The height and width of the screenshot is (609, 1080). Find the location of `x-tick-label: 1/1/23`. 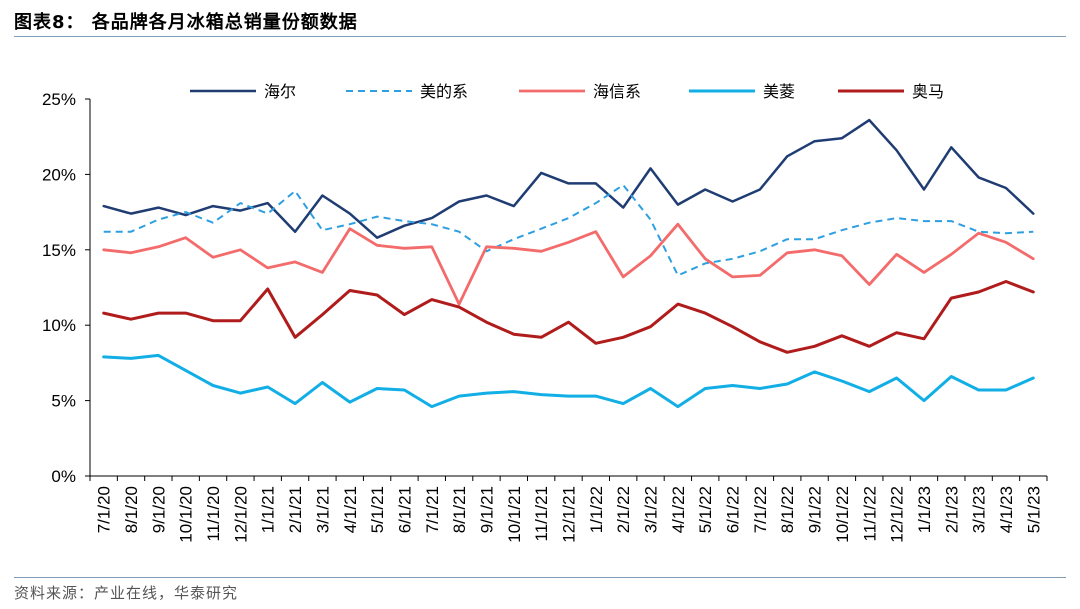

x-tick-label: 1/1/23 is located at coordinates (924, 509).